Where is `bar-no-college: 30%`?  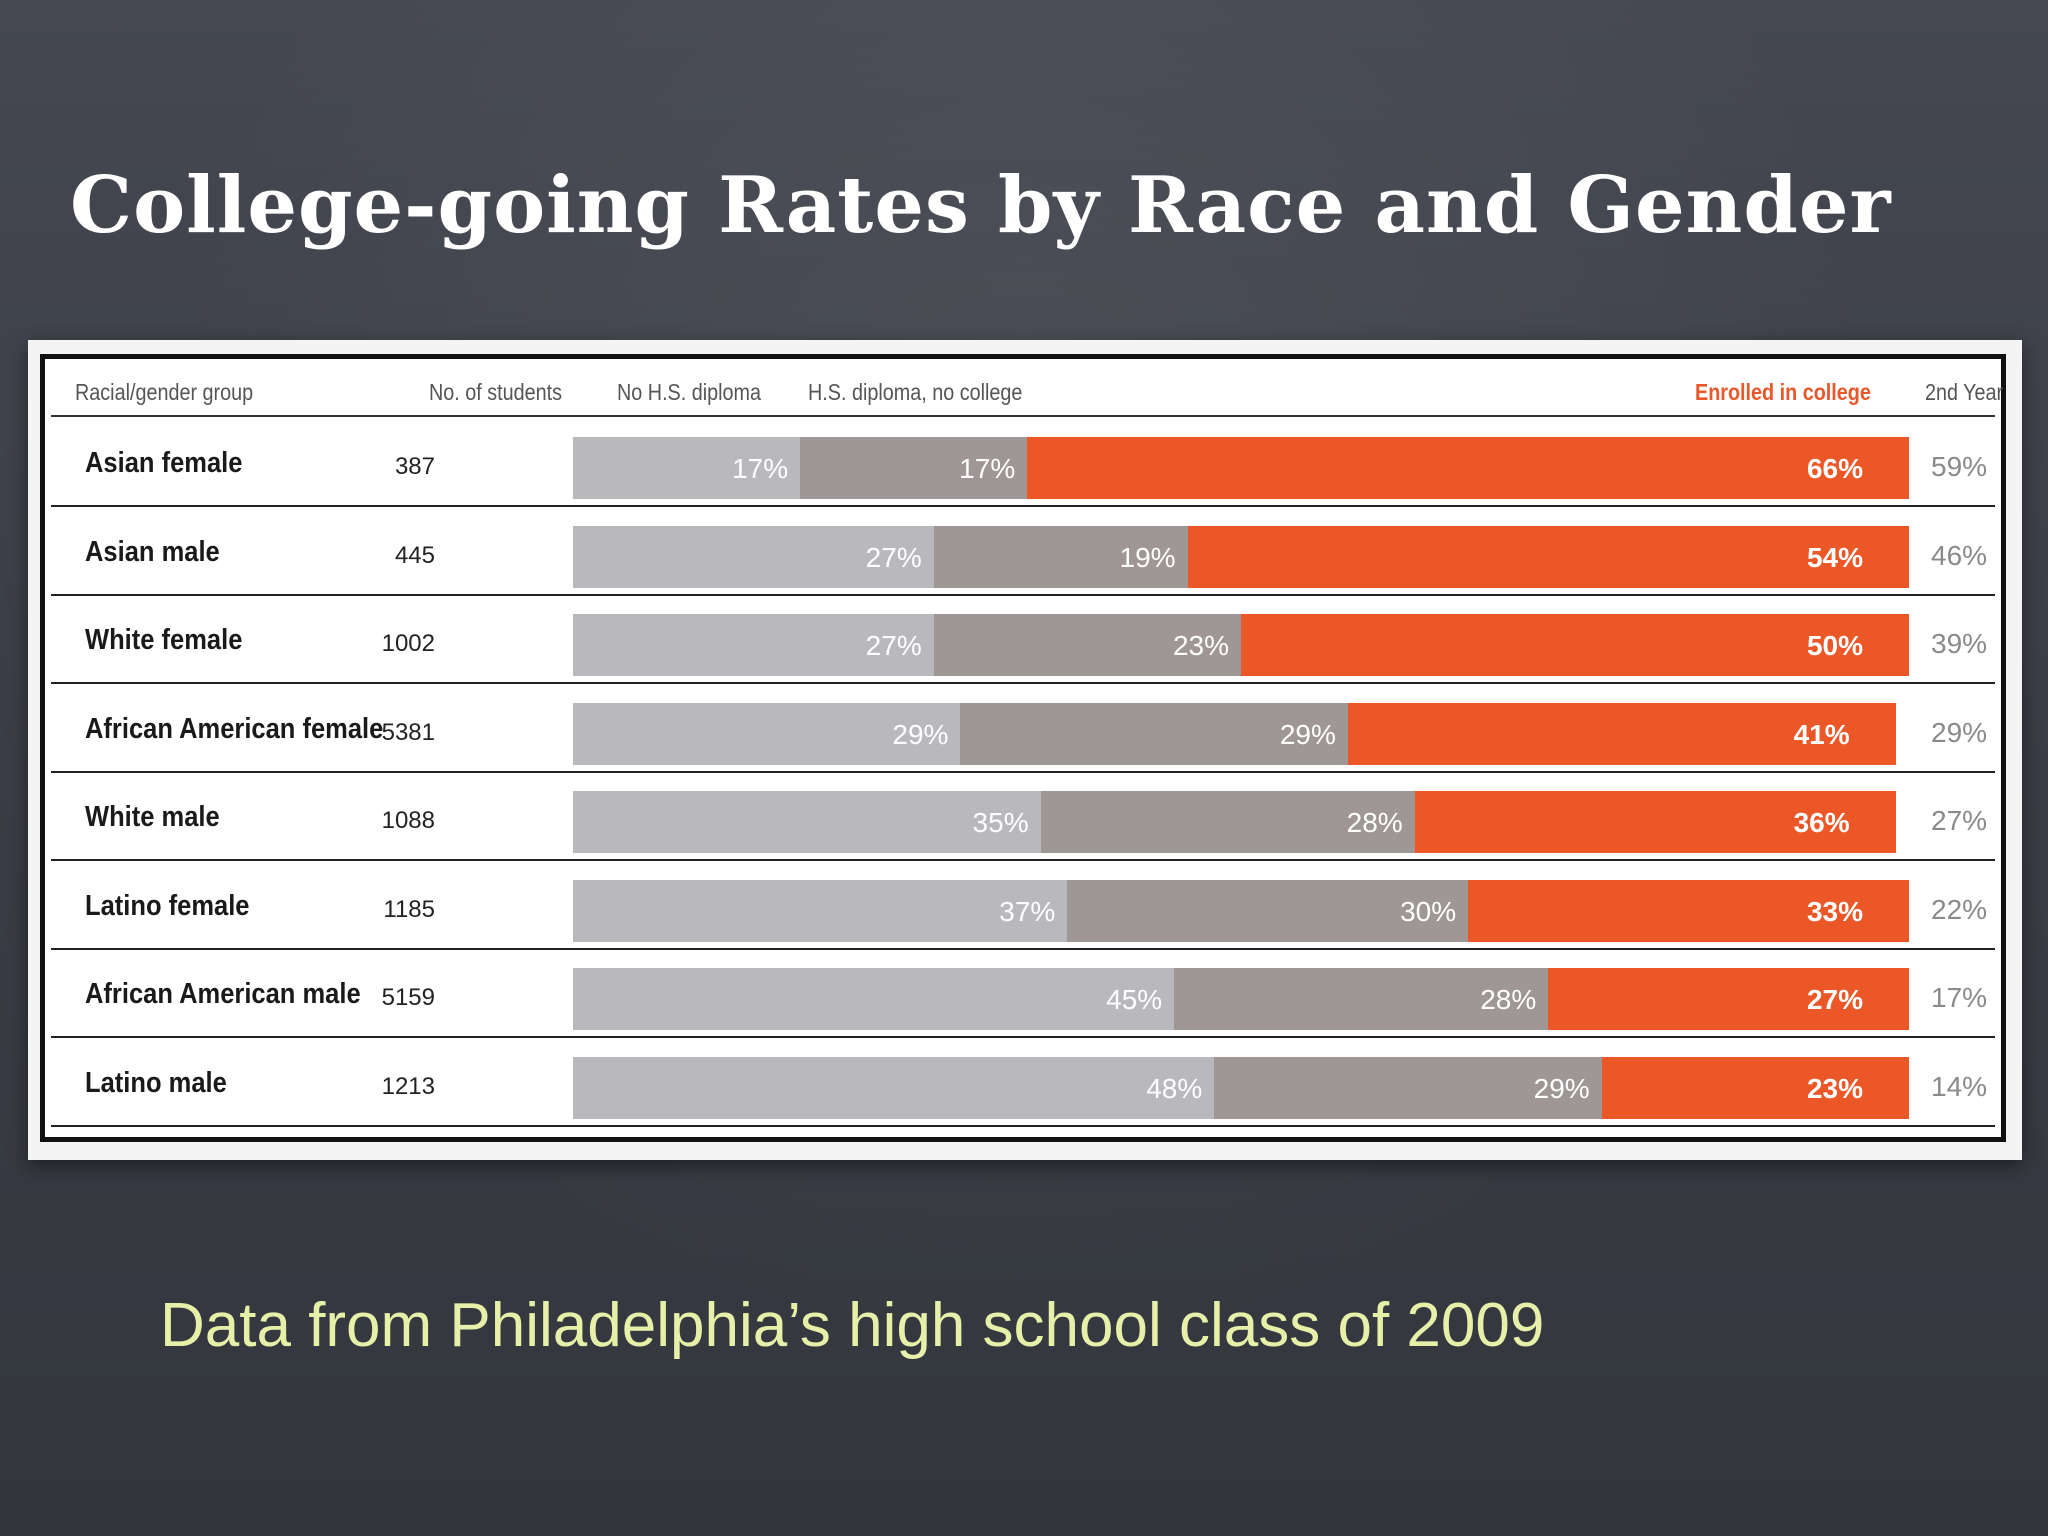 bar-no-college: 30% is located at coordinates (1268, 910).